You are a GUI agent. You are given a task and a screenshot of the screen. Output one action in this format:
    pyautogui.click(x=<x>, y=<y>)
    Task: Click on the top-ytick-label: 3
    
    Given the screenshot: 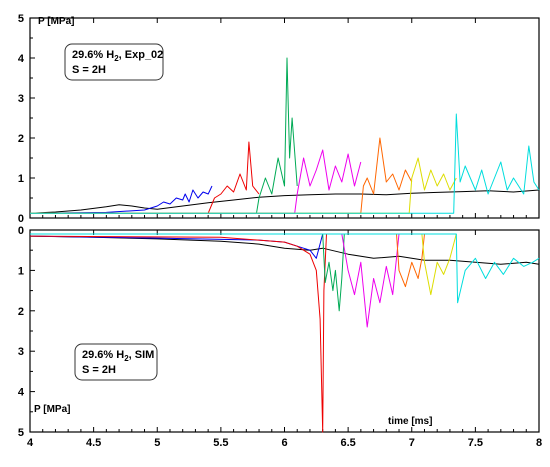 What is the action you would take?
    pyautogui.click(x=21, y=99)
    